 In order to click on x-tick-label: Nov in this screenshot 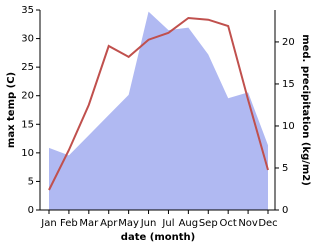, I will do `click(248, 223)`.